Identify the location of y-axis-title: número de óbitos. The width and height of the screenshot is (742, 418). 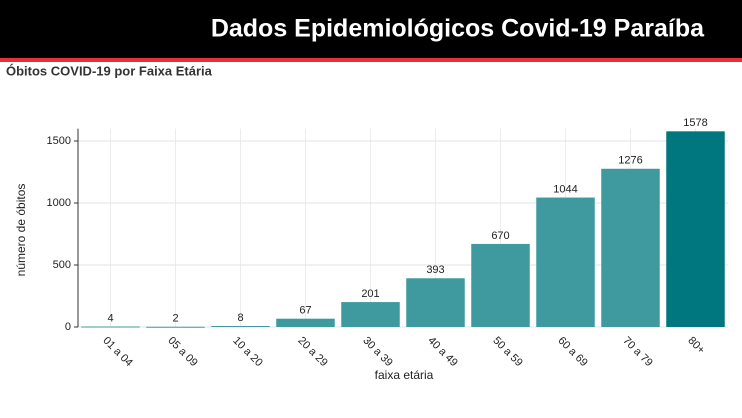
(21, 230).